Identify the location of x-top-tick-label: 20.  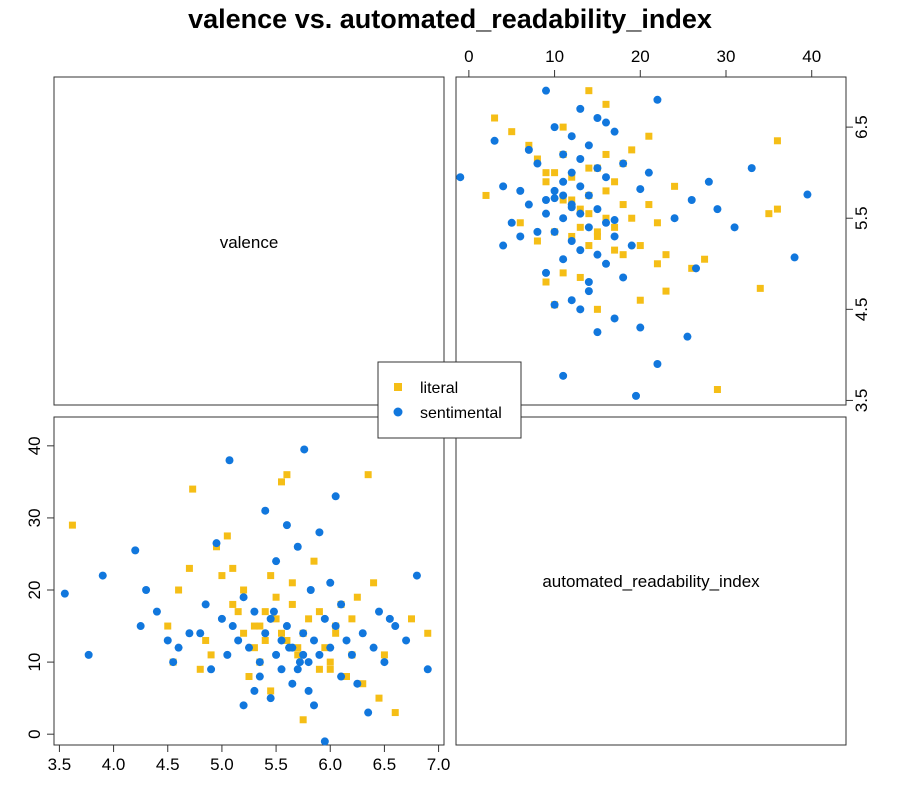
(640, 56).